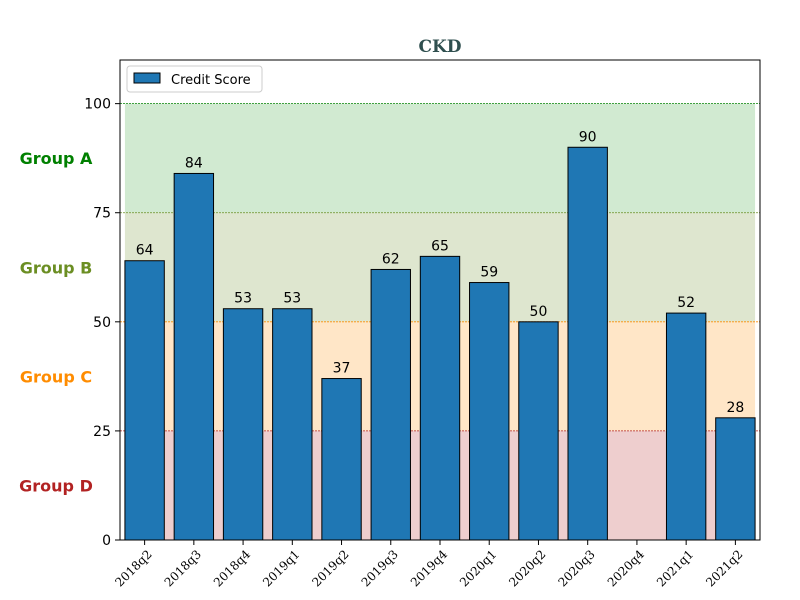 The width and height of the screenshot is (800, 600). I want to click on data-label-2020q2: 50, so click(539, 312).